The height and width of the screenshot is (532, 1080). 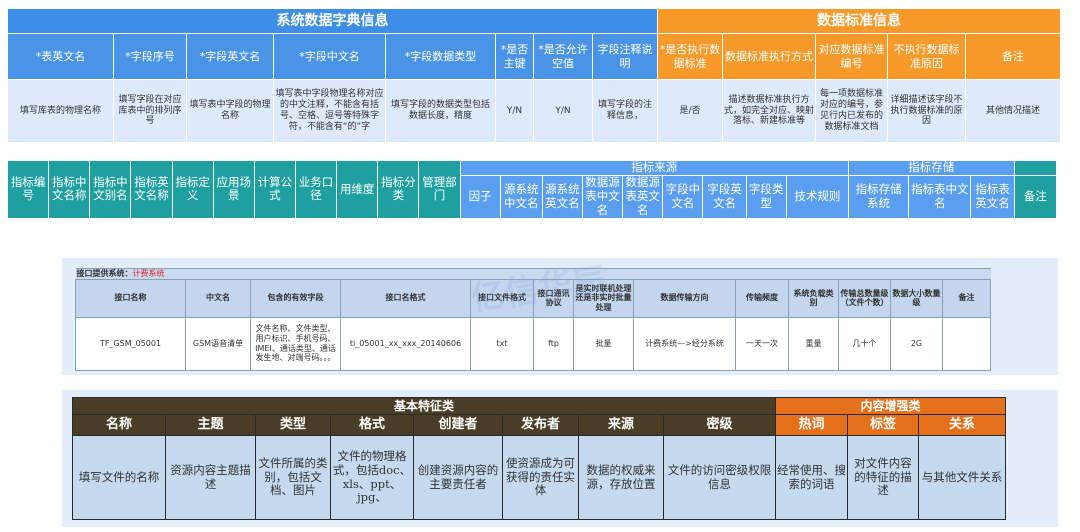 What do you see at coordinates (683, 196) in the screenshot?
I see `column-header: 字段中文名` at bounding box center [683, 196].